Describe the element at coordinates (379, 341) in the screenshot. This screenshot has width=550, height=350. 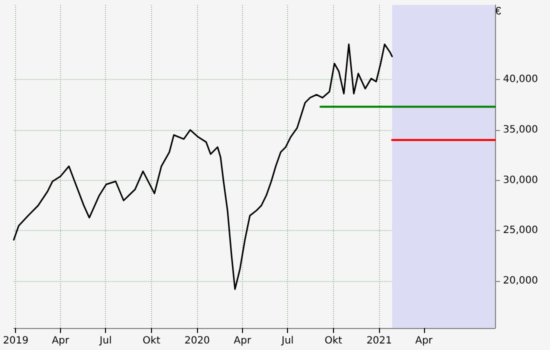
I see `x-tick-label: 2021` at that location.